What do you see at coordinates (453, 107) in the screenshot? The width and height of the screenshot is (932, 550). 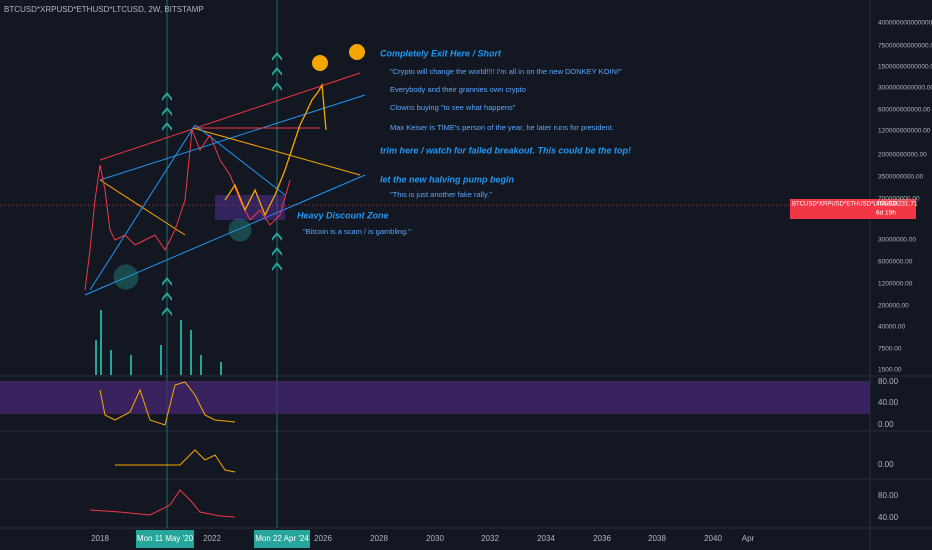 I see `quote: Clowns buying "to see what happens"` at bounding box center [453, 107].